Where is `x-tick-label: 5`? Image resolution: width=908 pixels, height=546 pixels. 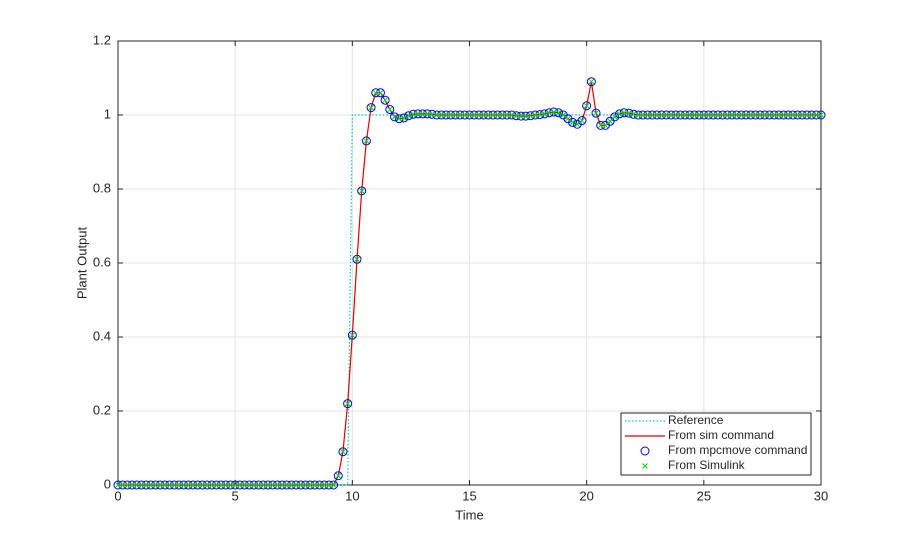
x-tick-label: 5 is located at coordinates (235, 495).